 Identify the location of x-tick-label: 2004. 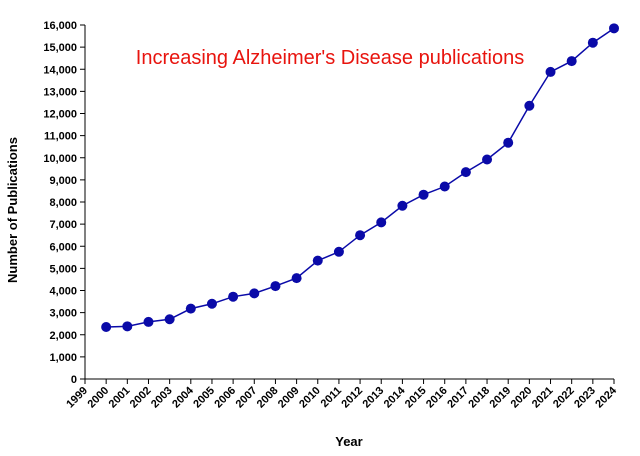
(183, 397).